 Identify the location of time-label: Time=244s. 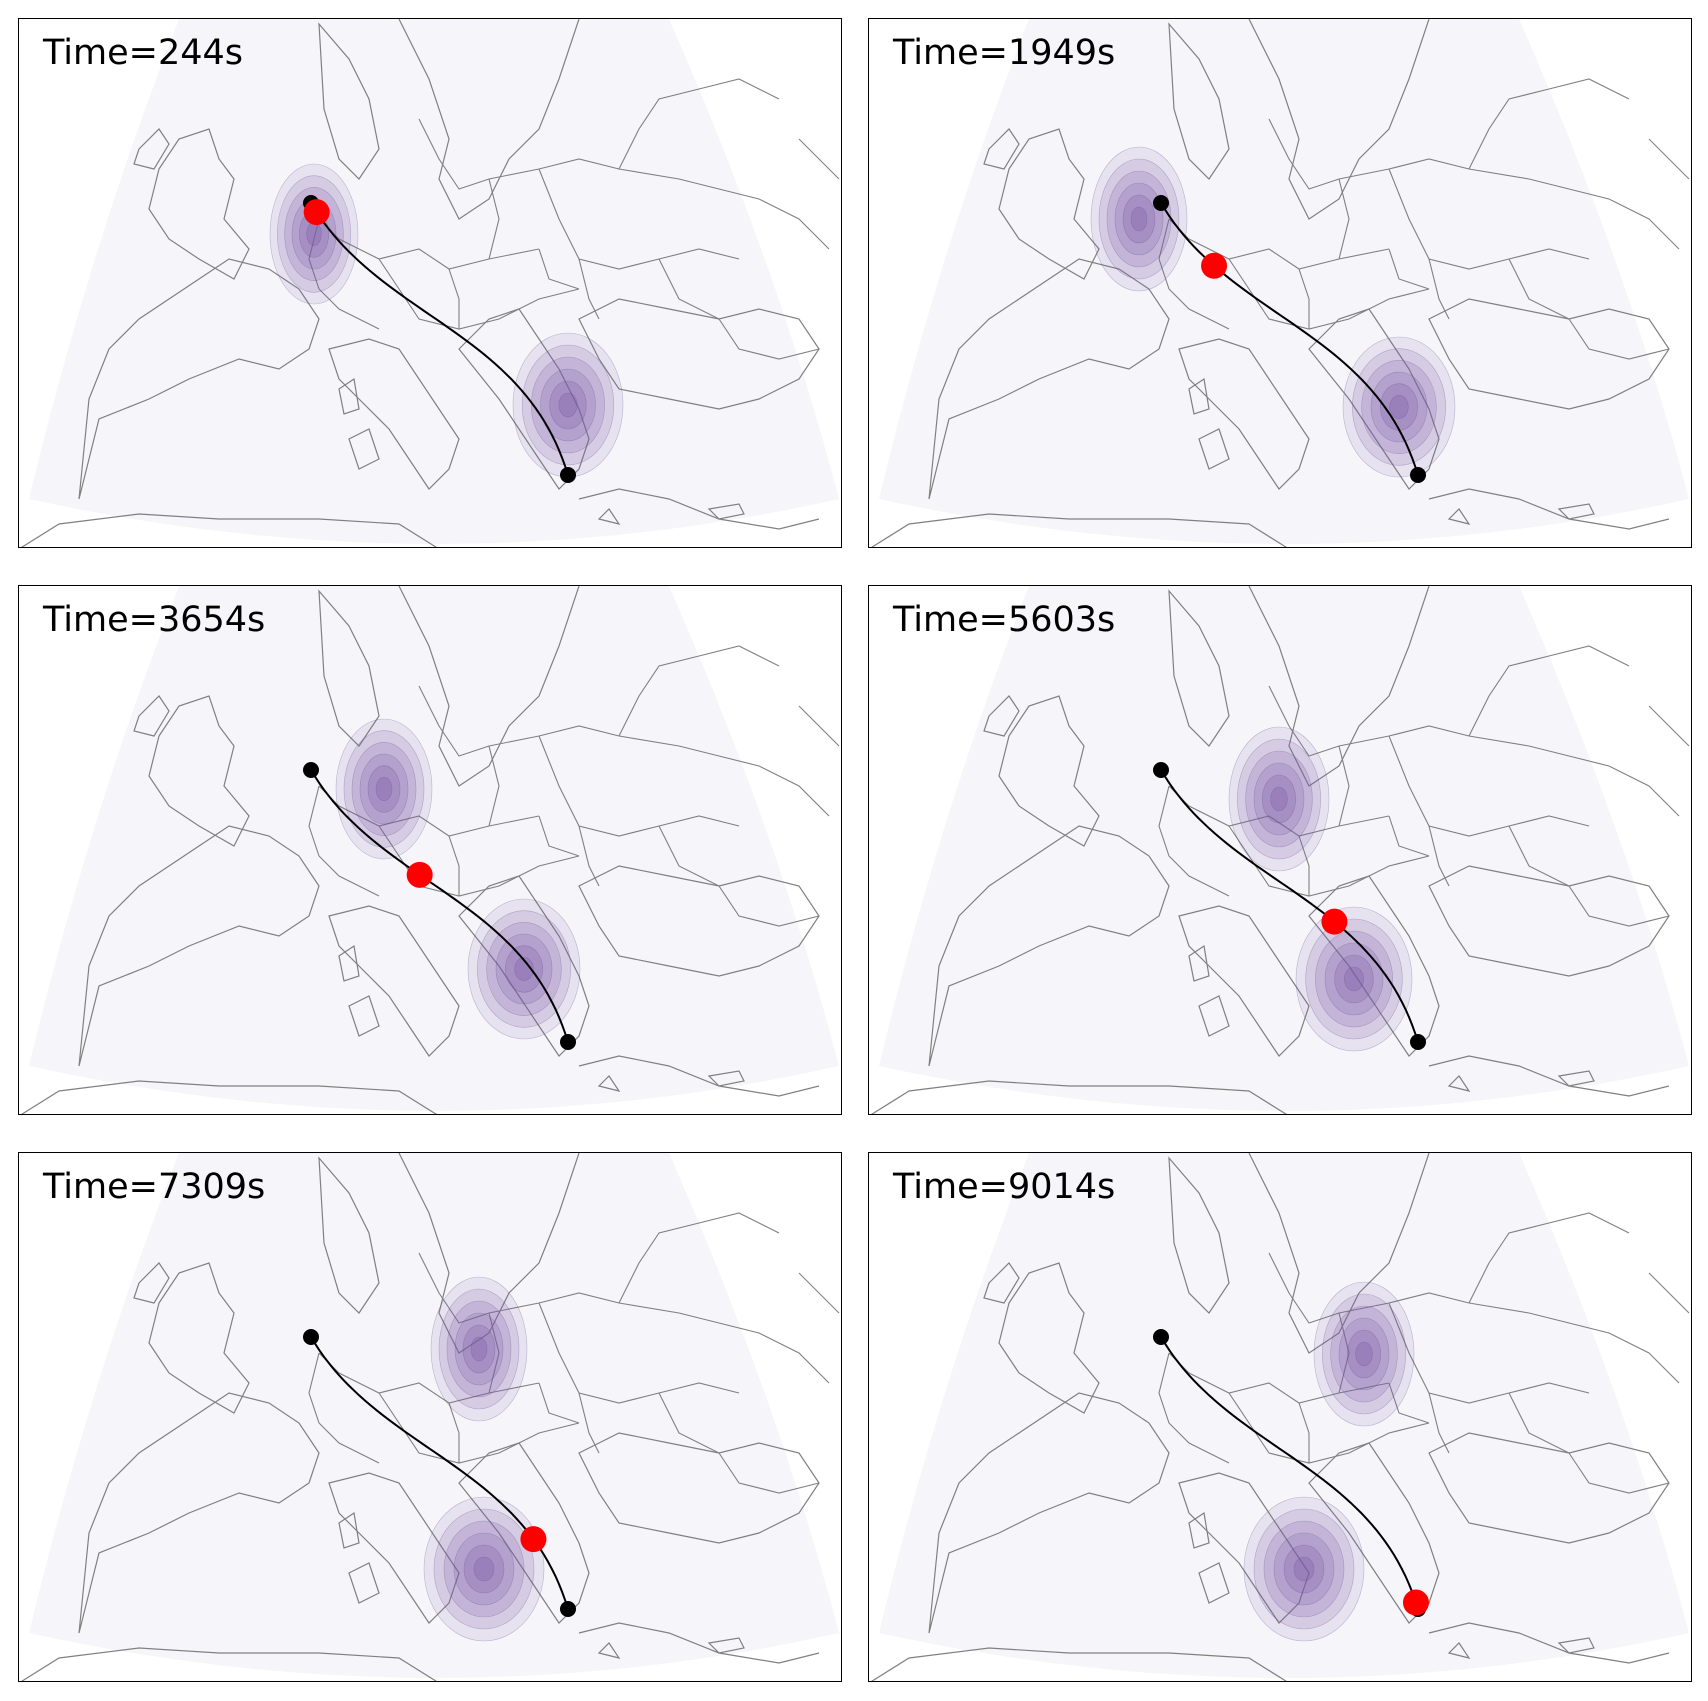
(143, 53).